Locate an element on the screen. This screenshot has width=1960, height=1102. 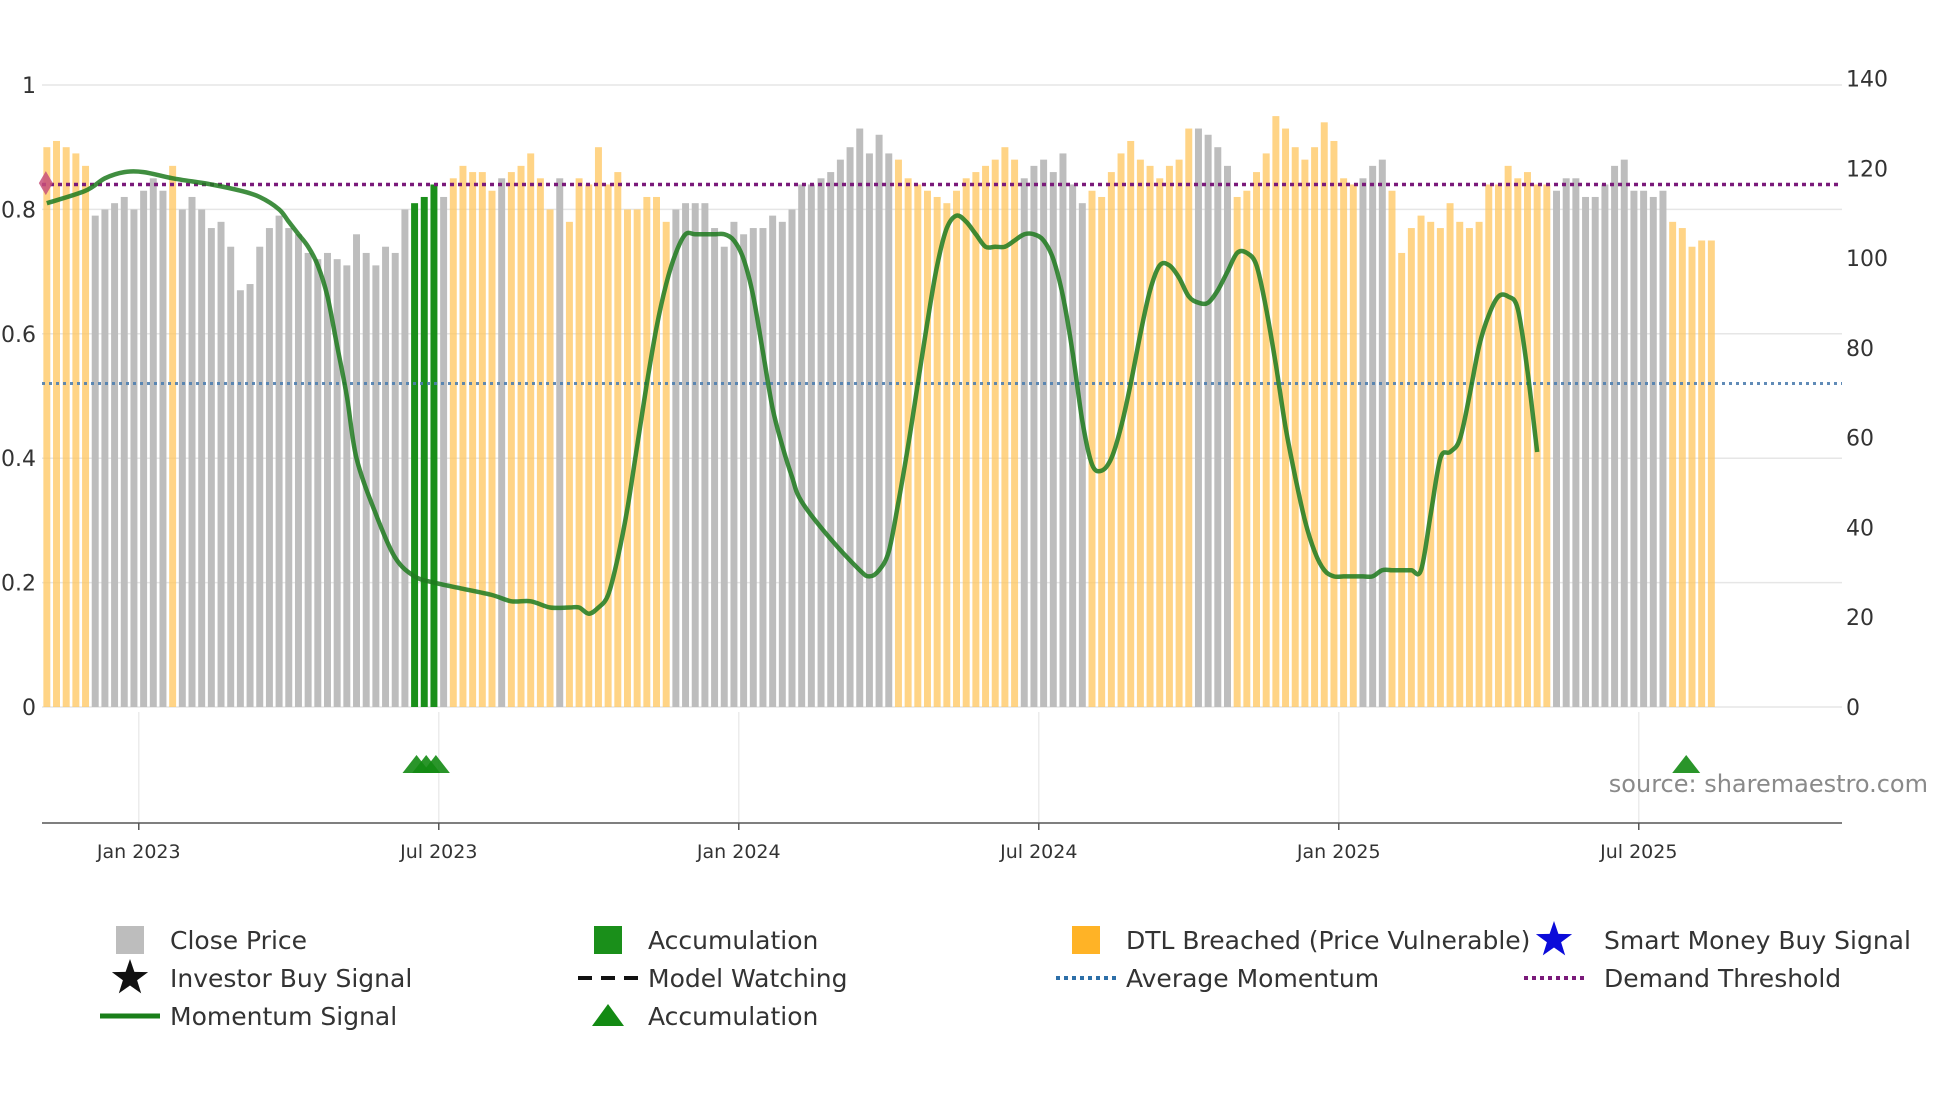
legend-label: Momentum Signal is located at coordinates (283, 1016).